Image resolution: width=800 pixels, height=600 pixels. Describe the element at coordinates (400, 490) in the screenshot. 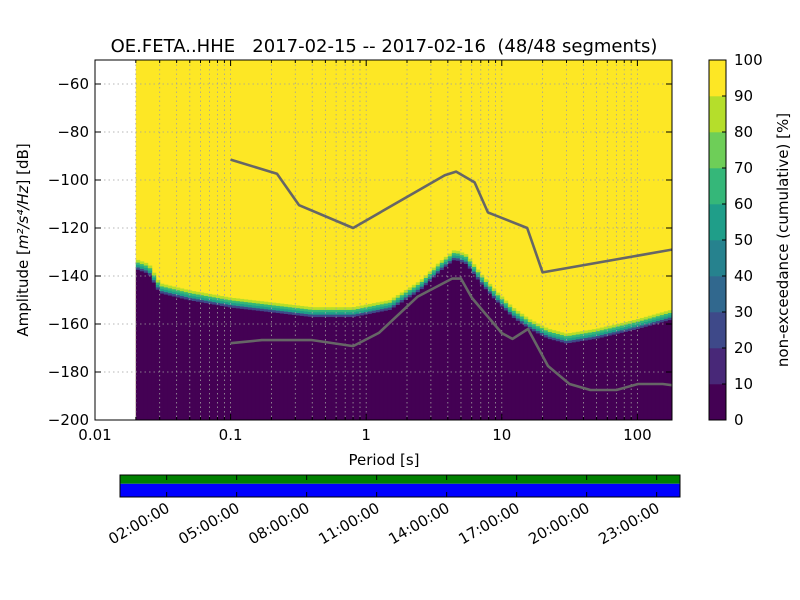

I see `timeline-band-segments` at that location.